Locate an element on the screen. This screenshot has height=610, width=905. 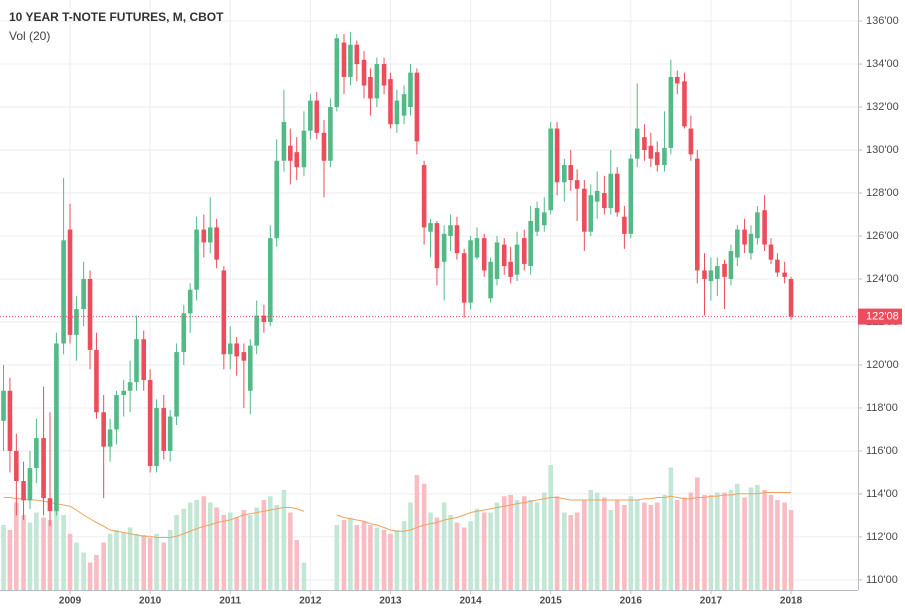
volume-ma-line is located at coordinates (564, 512).